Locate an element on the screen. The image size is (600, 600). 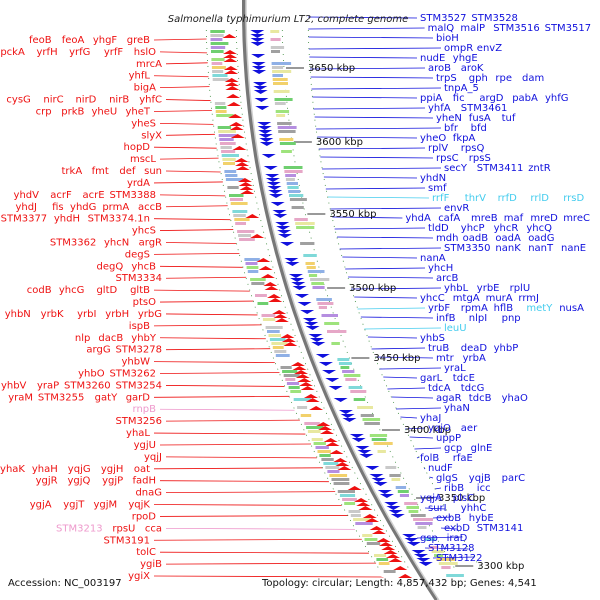
gene-label: yqjJ is located at coordinates (153, 457).